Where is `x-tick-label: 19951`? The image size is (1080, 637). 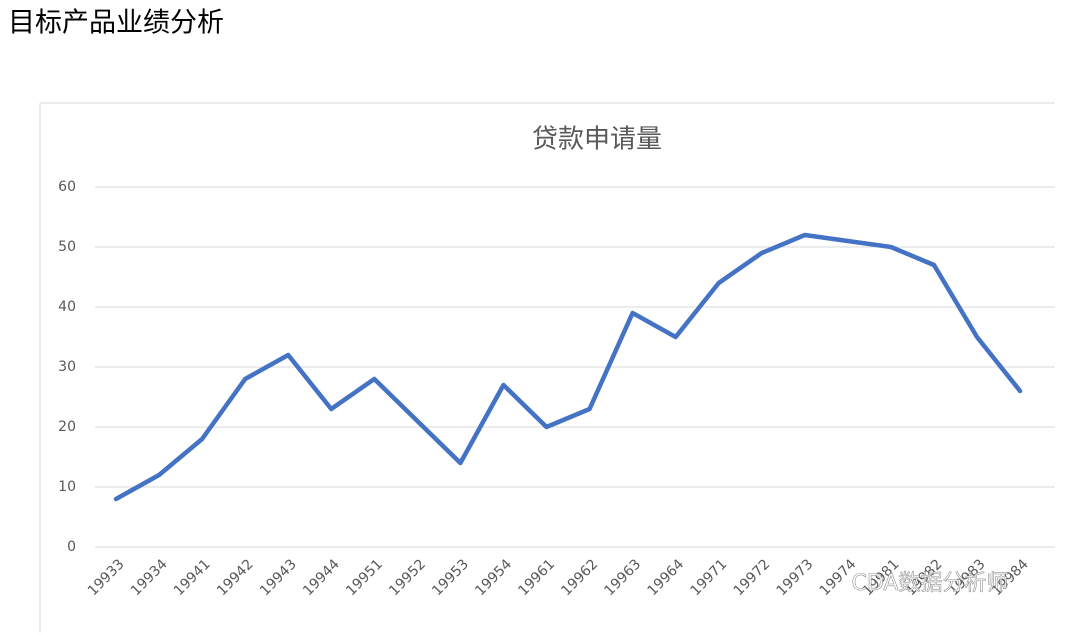
x-tick-label: 19951 is located at coordinates (364, 577).